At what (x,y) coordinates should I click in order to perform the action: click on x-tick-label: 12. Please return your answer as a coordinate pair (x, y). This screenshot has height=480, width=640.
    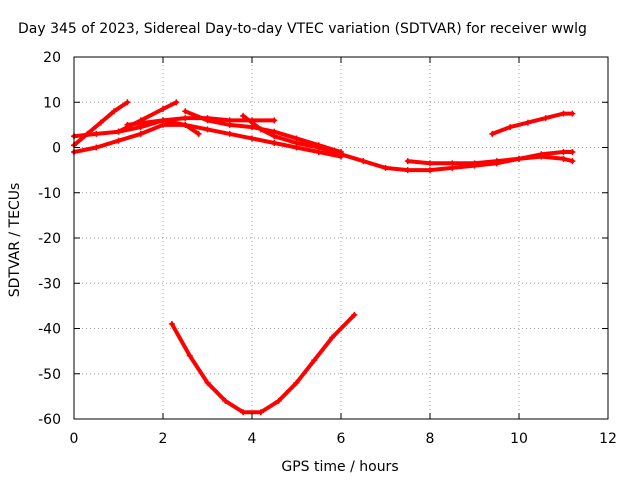
    Looking at the image, I should click on (608, 439).